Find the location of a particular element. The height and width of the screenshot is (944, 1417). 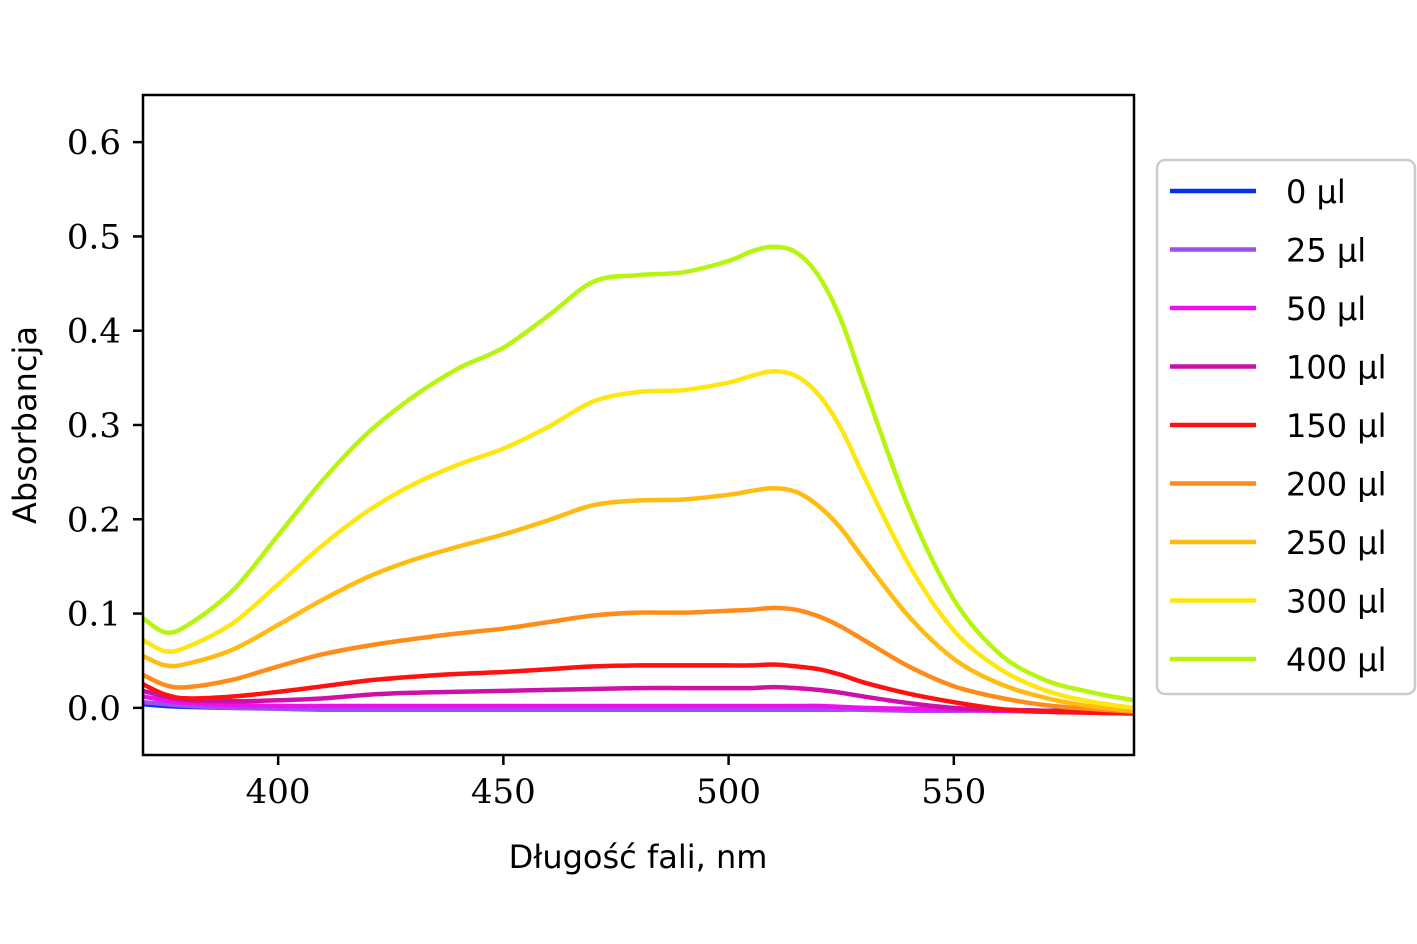

y-tick-label: 0.2 is located at coordinates (94, 520).